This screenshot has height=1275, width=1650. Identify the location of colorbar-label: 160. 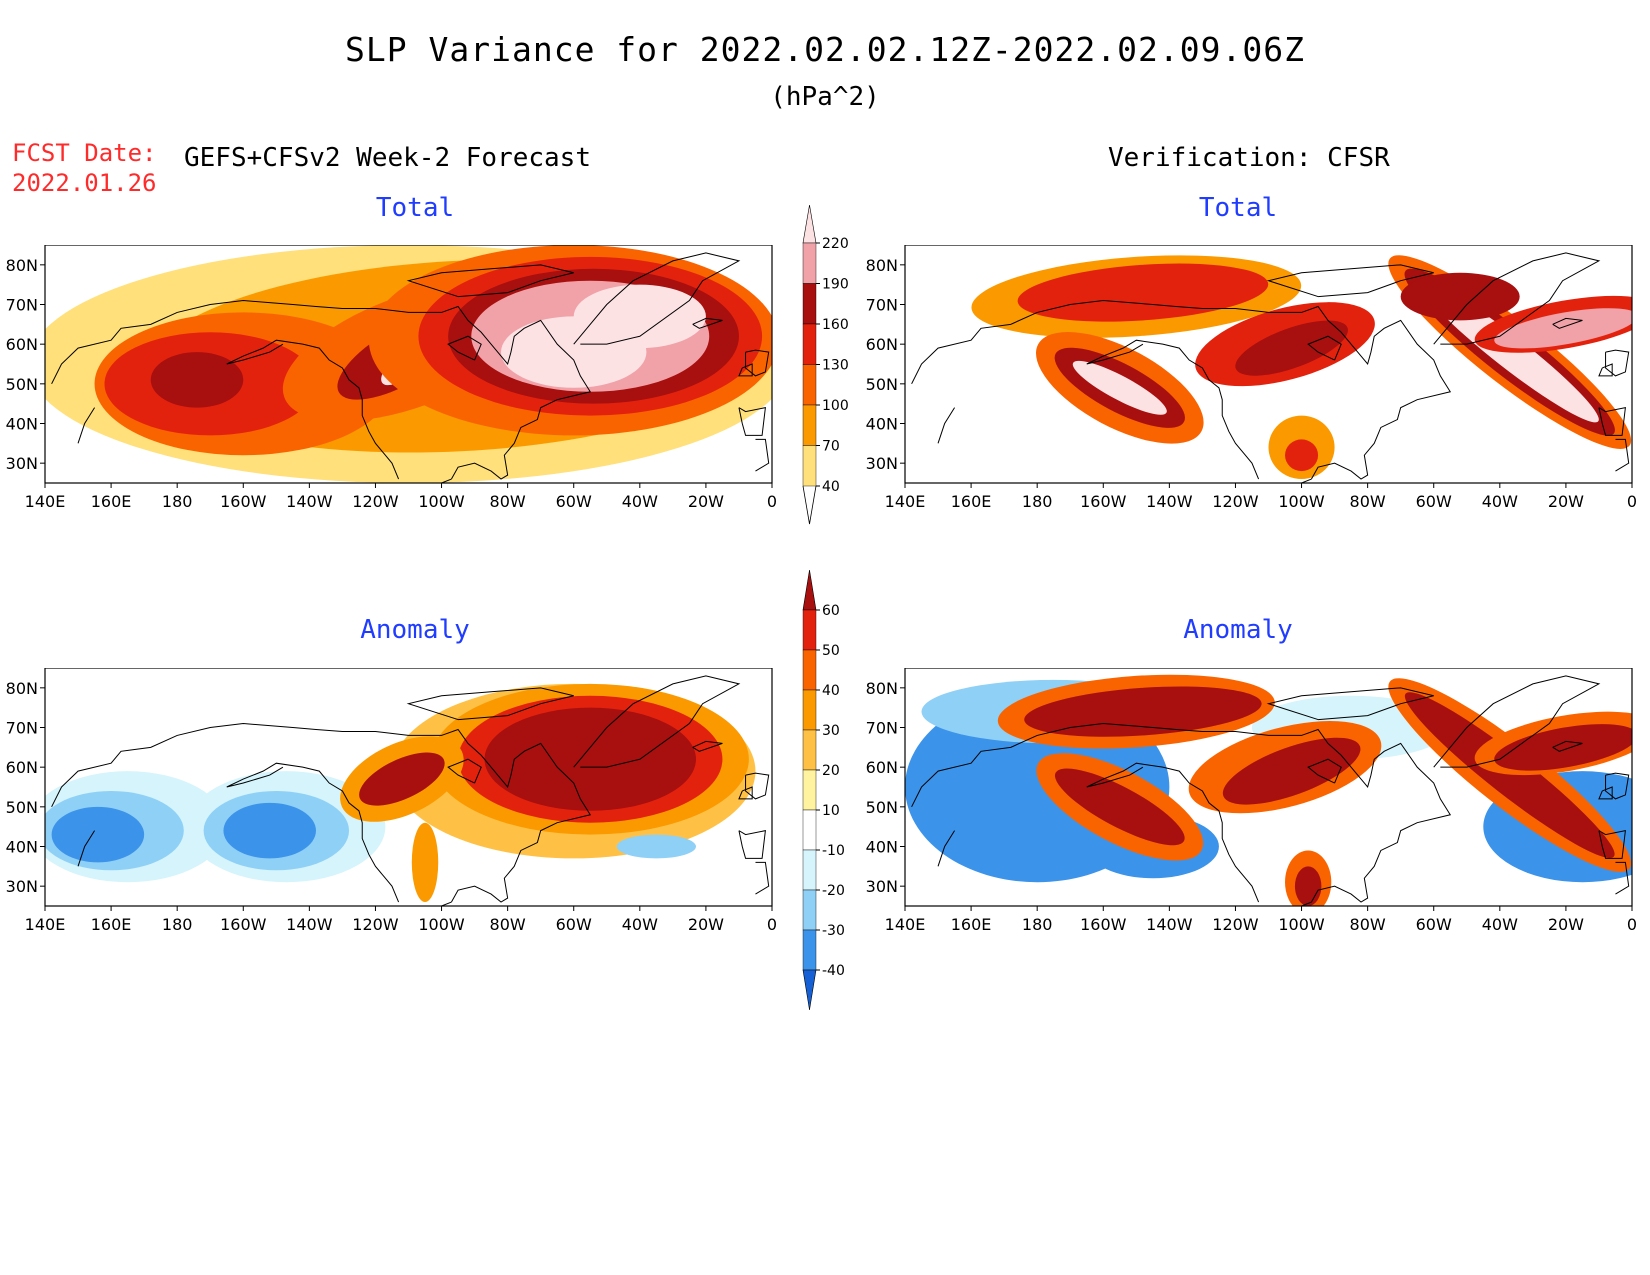
(835, 325).